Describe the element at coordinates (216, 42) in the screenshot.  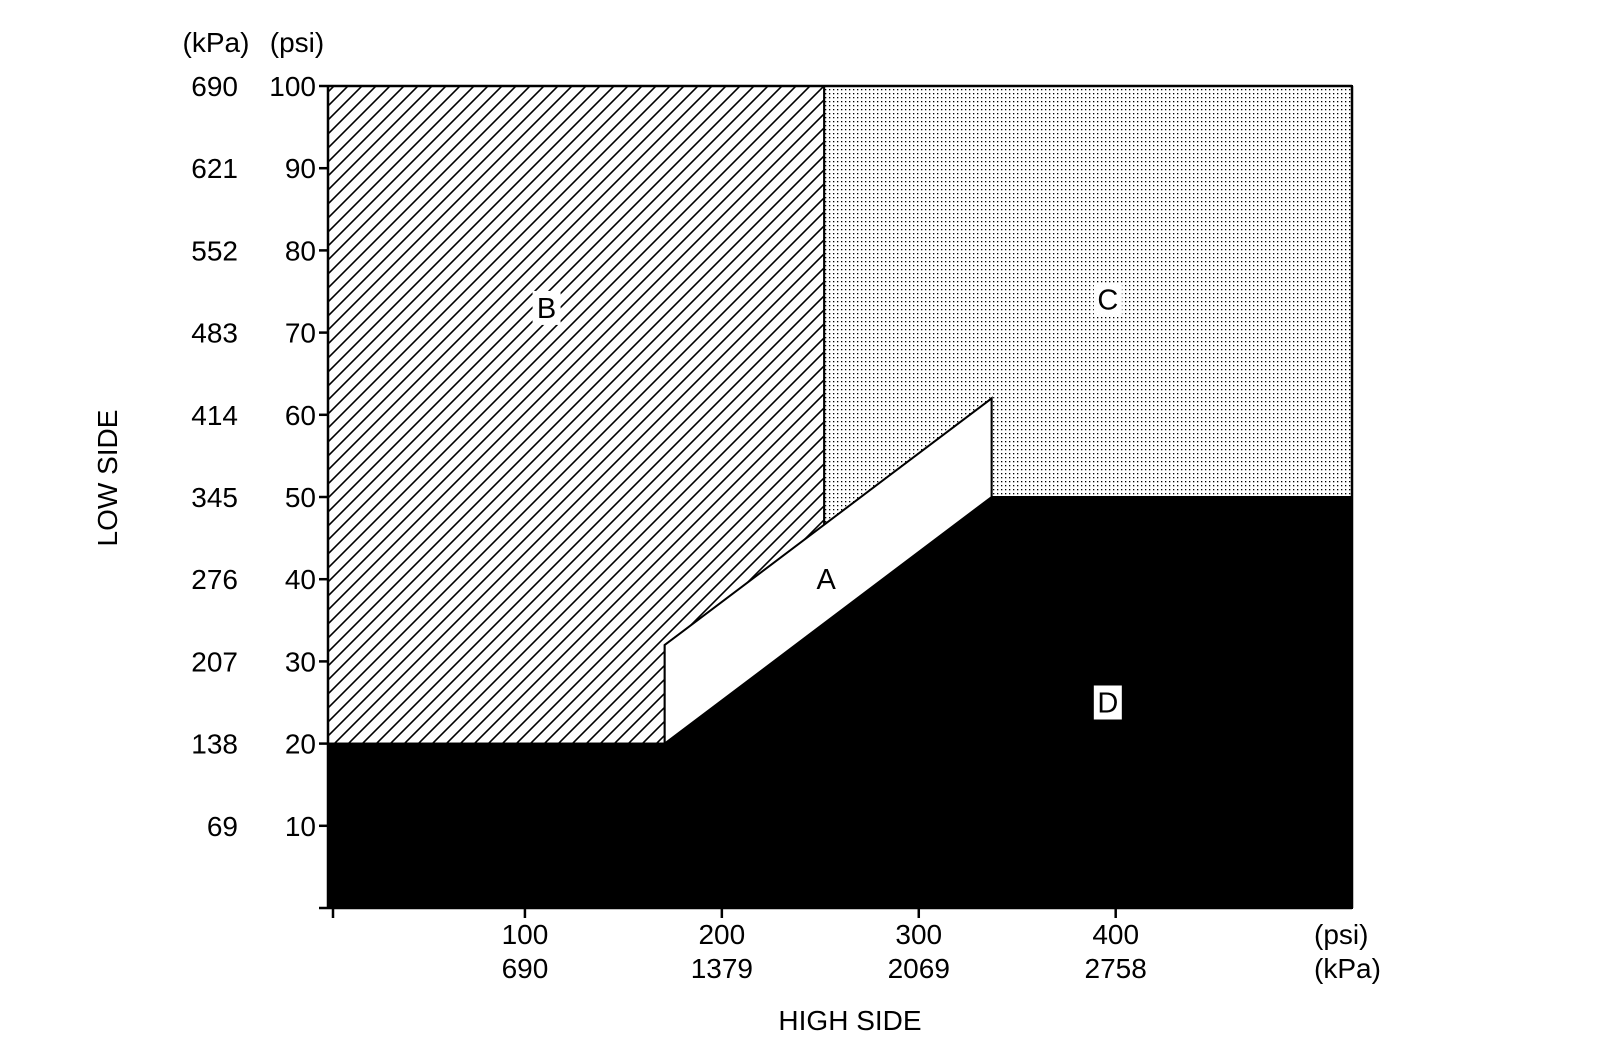
I see `y-unit-left-label: (kPa)` at that location.